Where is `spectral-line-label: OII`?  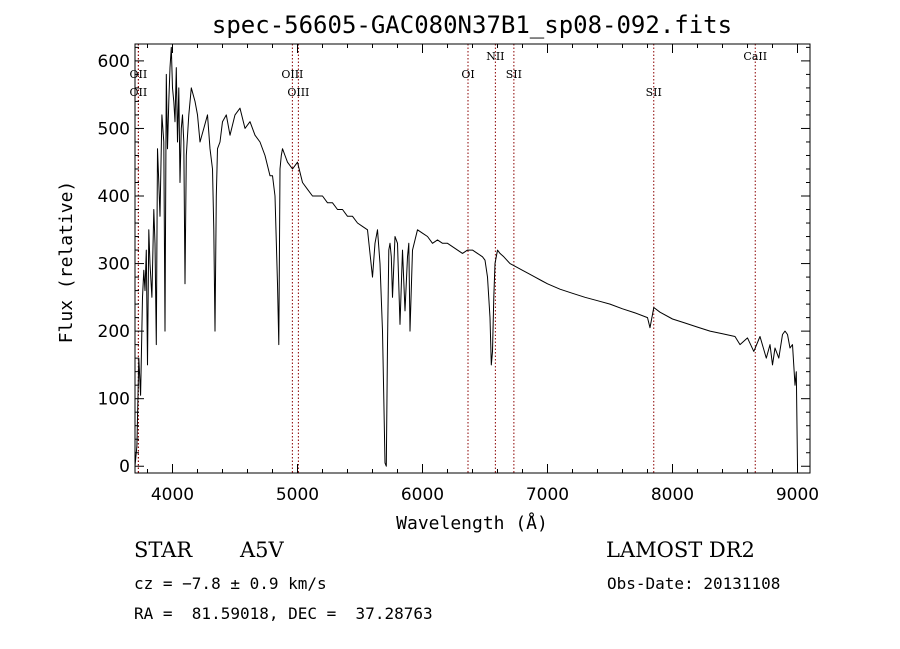
spectral-line-label: OII is located at coordinates (139, 92).